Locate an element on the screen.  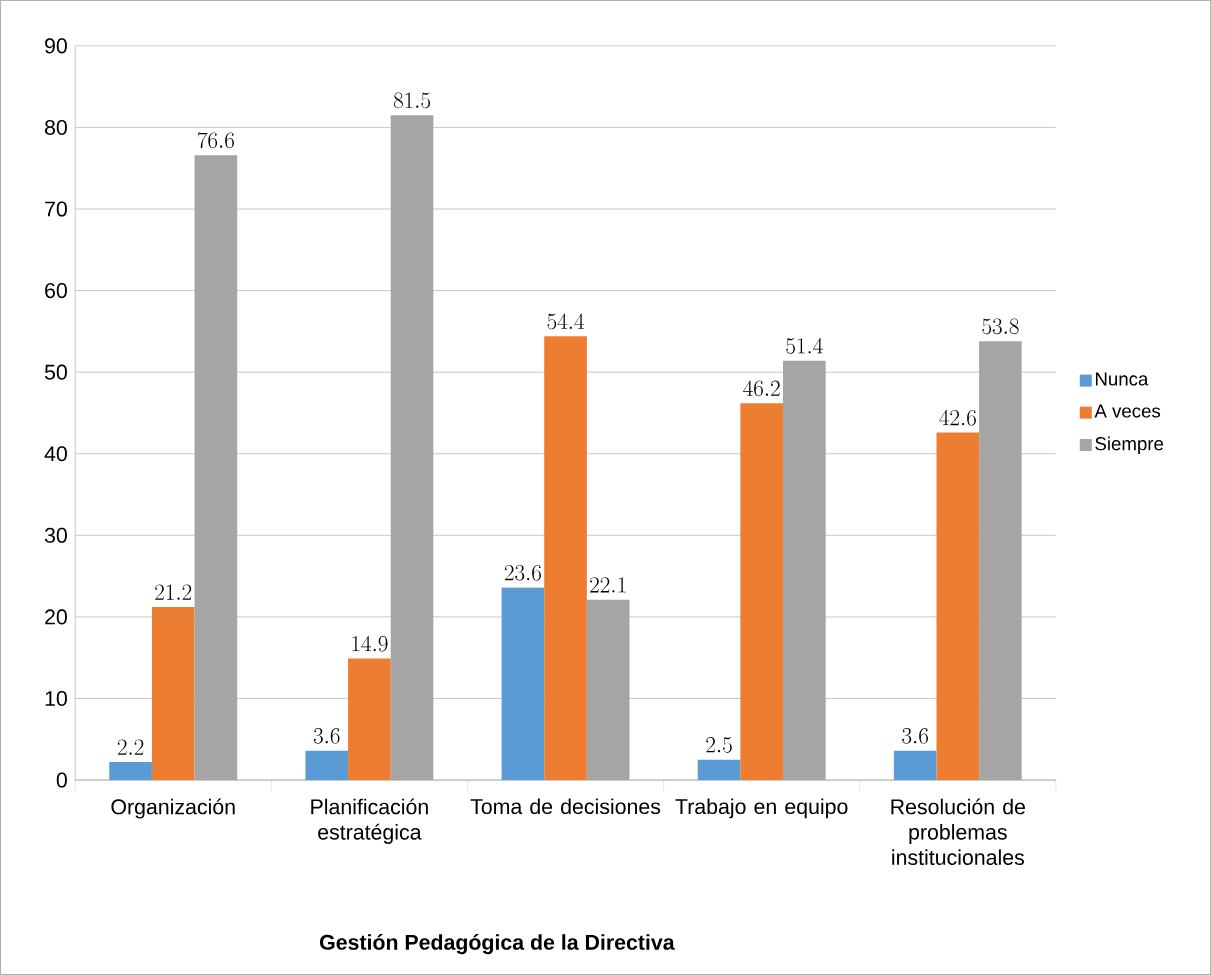
x-tick-label: Organización is located at coordinates (173, 808).